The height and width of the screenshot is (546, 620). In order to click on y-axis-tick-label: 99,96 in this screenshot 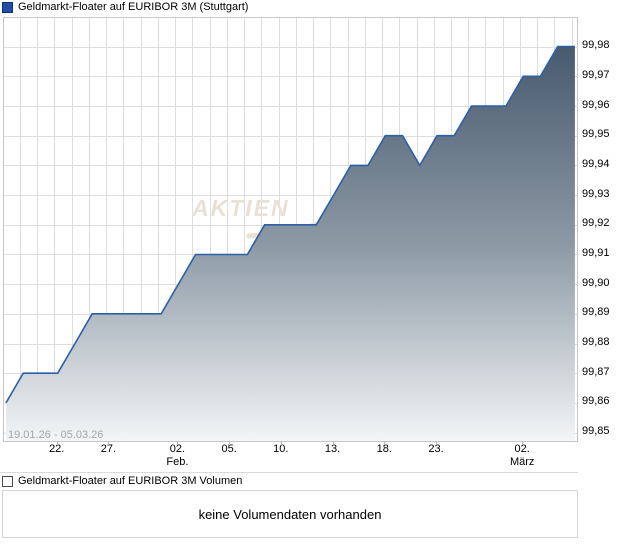, I will do `click(596, 104)`.